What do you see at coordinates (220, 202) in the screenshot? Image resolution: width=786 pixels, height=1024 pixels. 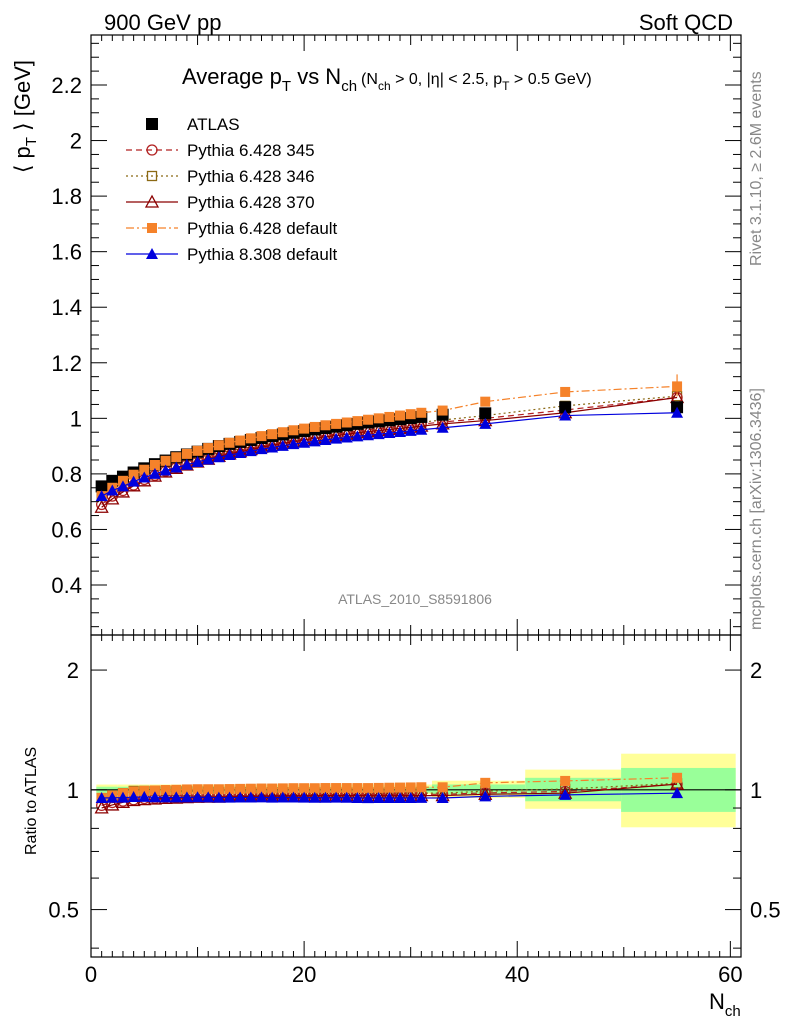 I see `legend-entry-p370: Pythia 6.428 370` at bounding box center [220, 202].